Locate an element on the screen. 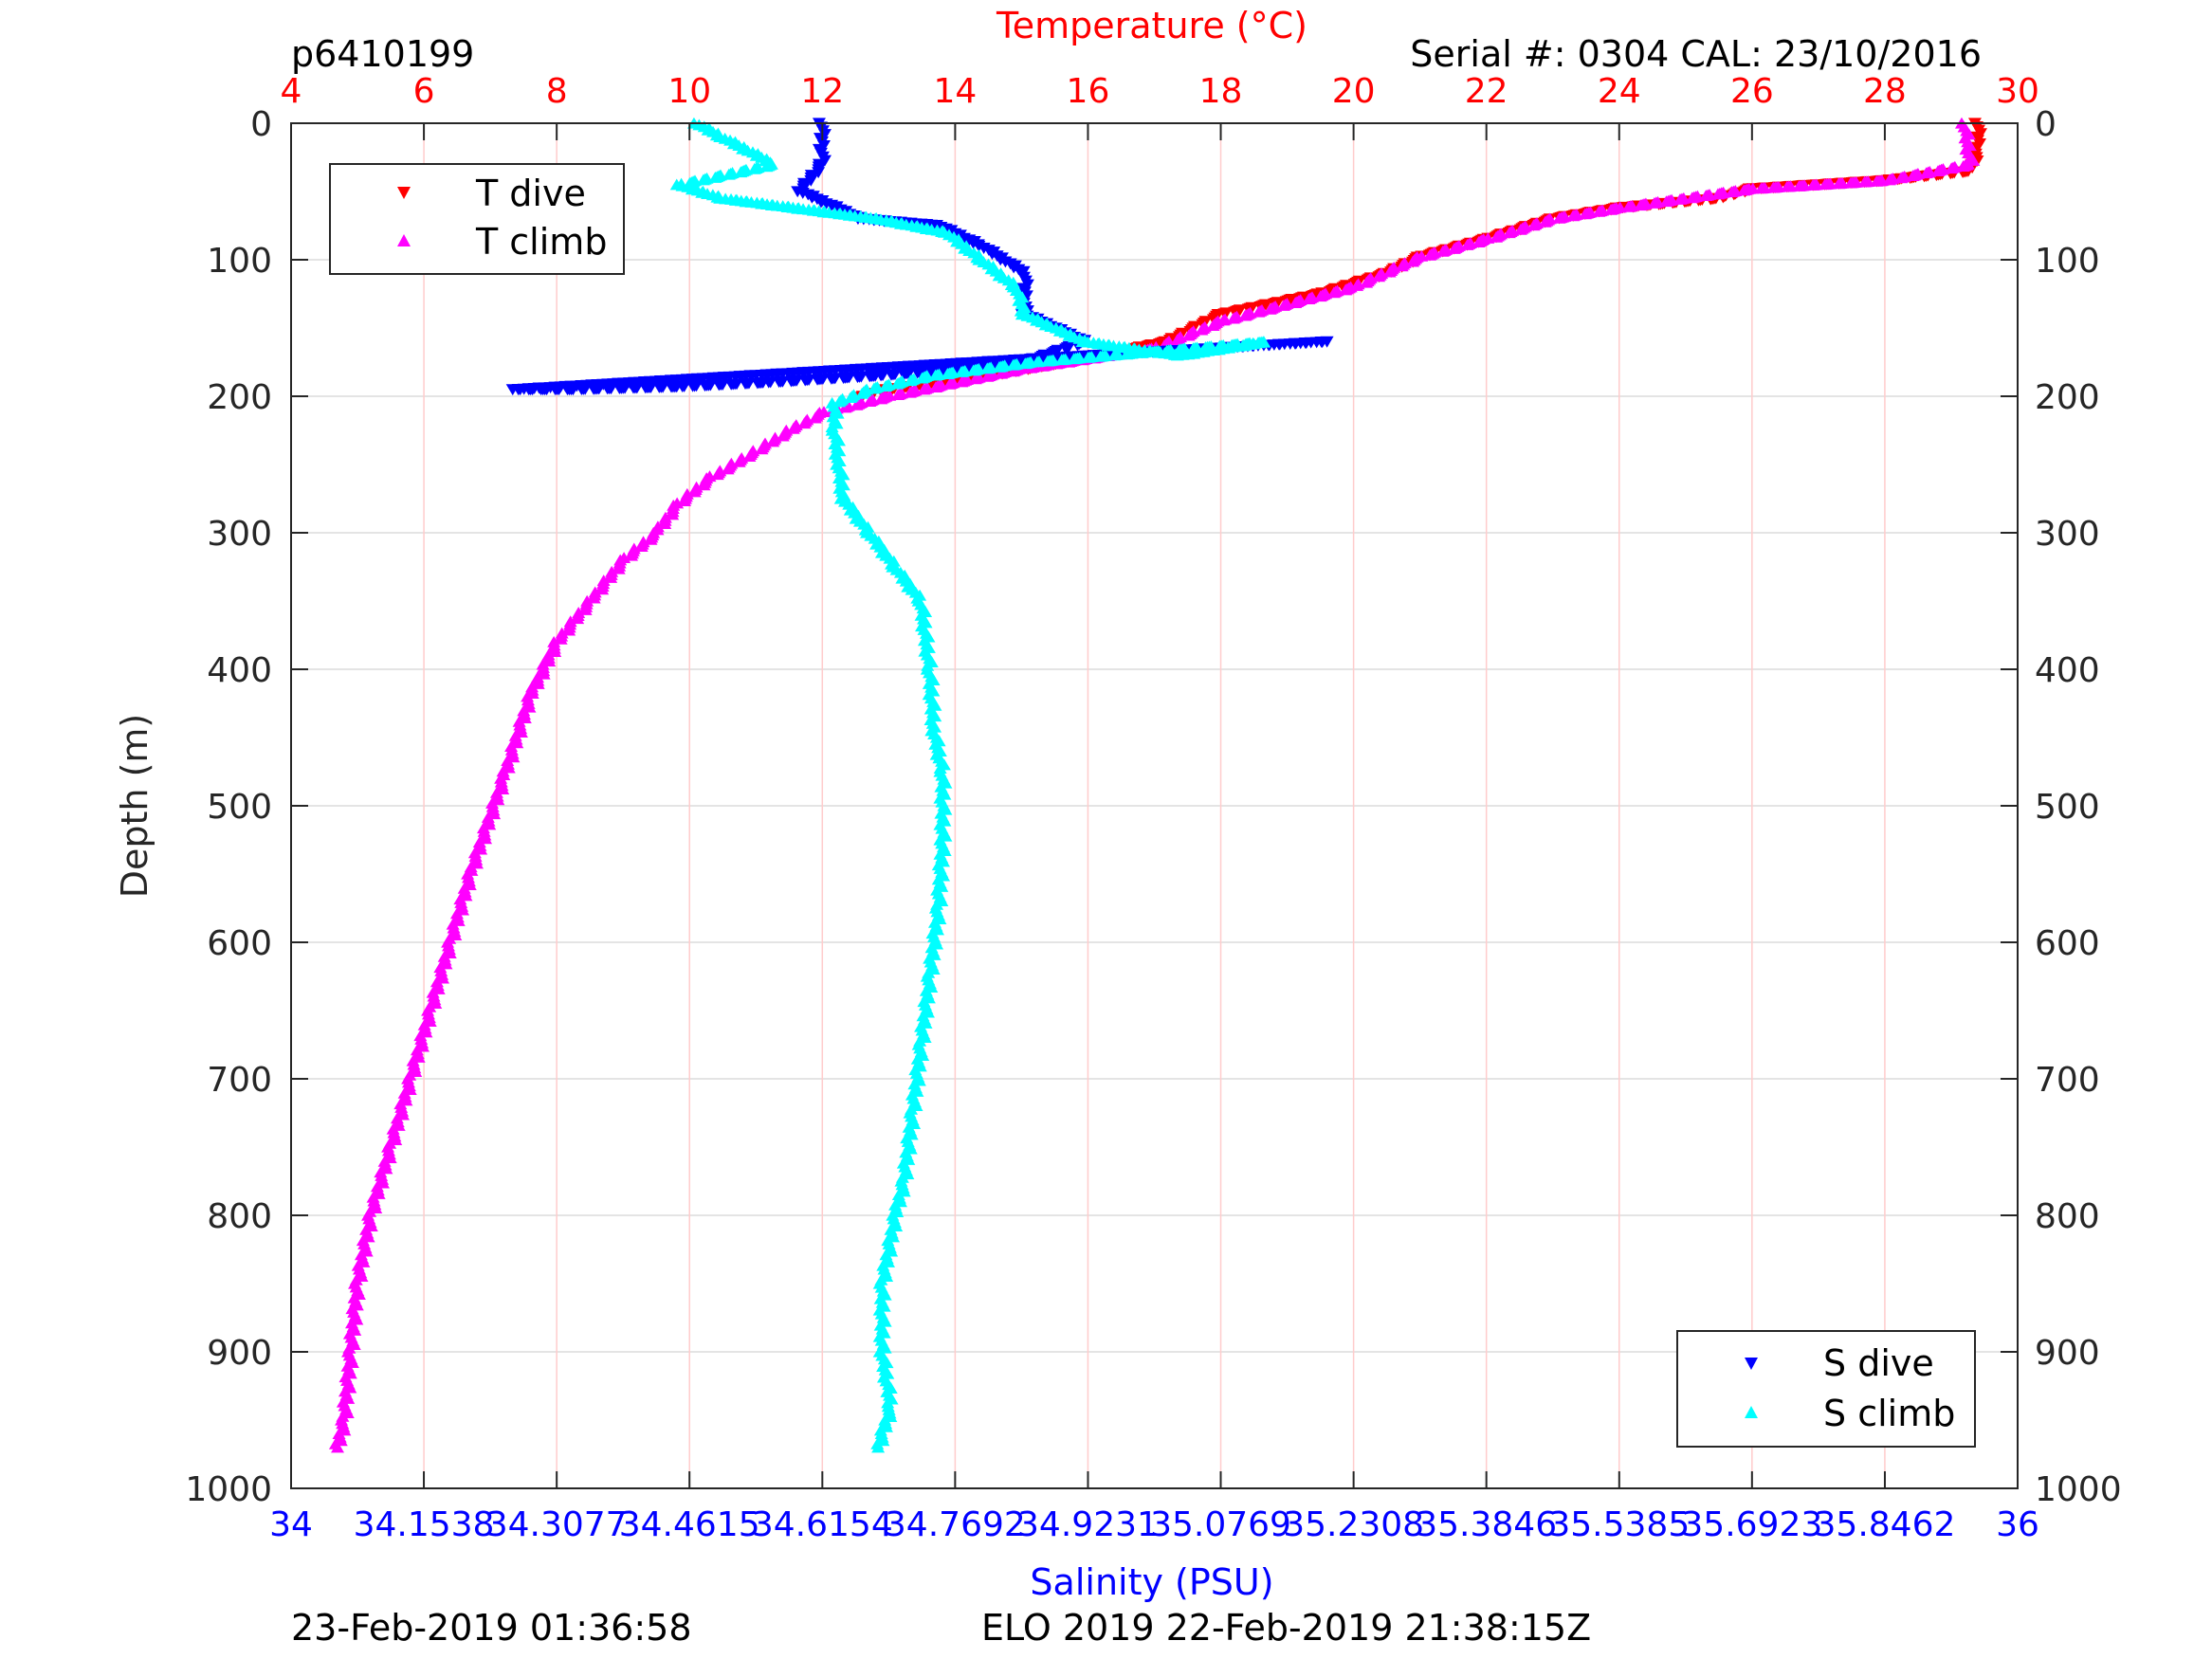  depth-tick-label-right: 700 is located at coordinates (2067, 1080).